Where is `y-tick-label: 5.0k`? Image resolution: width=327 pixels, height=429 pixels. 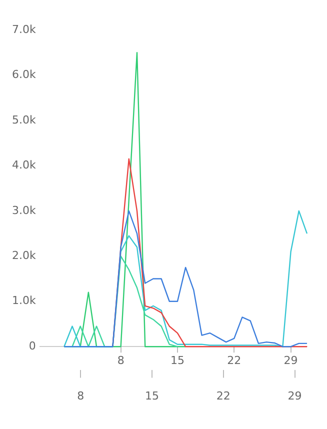 y-tick-label: 5.0k is located at coordinates (24, 119).